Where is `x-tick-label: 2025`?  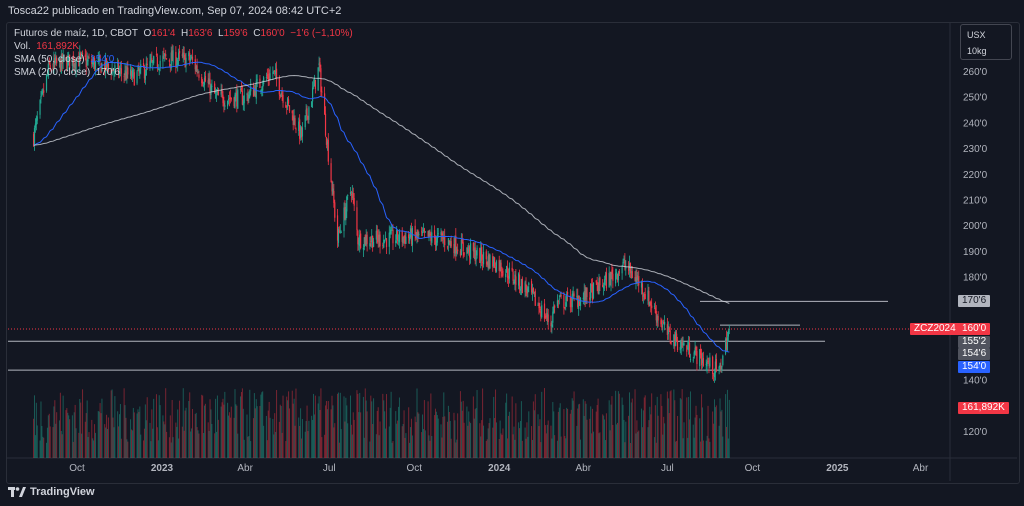 x-tick-label: 2025 is located at coordinates (837, 468).